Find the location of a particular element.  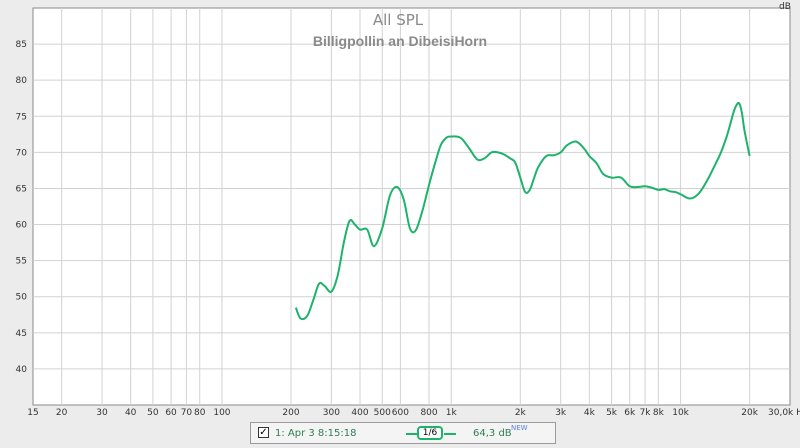

chart-subtitle: Billigpollin an DibeisiHorn is located at coordinates (400, 41).